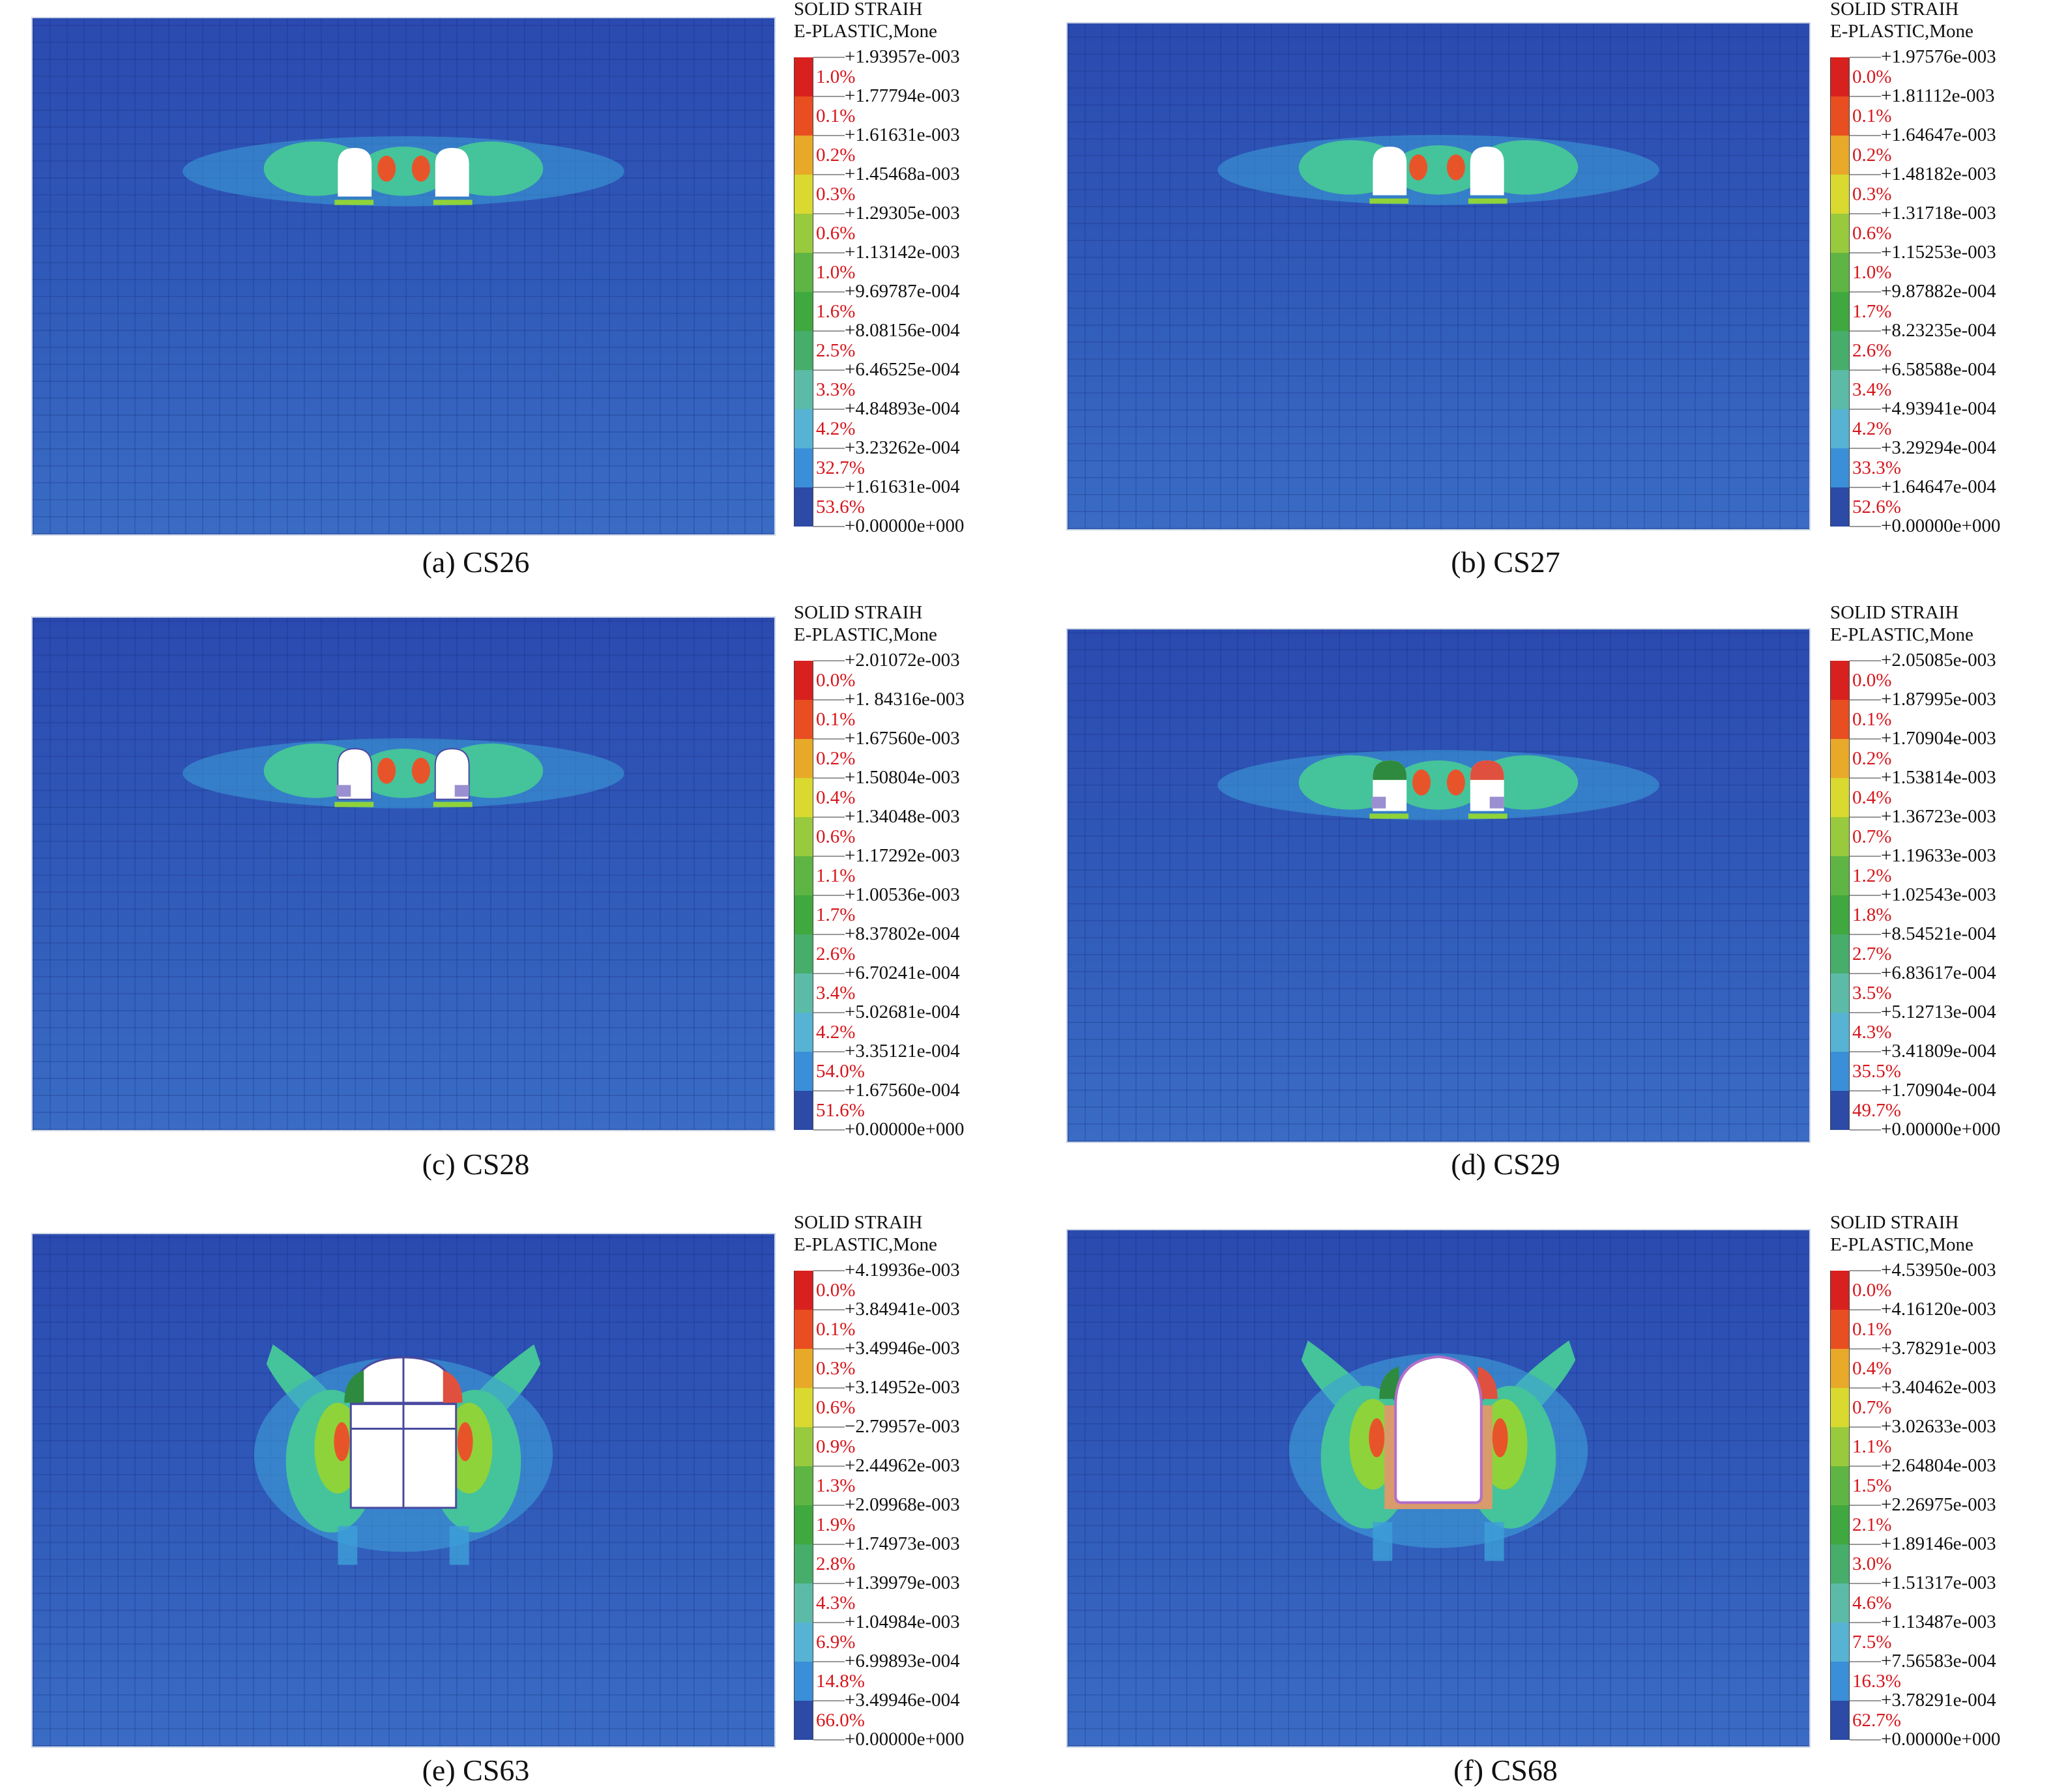 The image size is (2053, 1792). Describe the element at coordinates (902, 1622) in the screenshot. I see `legend-value: +1.04984e-003` at that location.